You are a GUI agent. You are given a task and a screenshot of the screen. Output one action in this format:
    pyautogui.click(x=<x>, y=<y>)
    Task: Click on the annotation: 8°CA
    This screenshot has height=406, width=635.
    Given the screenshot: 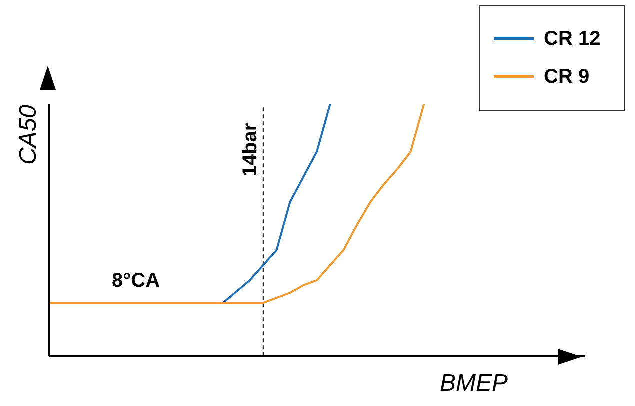 What is the action you would take?
    pyautogui.click(x=136, y=281)
    